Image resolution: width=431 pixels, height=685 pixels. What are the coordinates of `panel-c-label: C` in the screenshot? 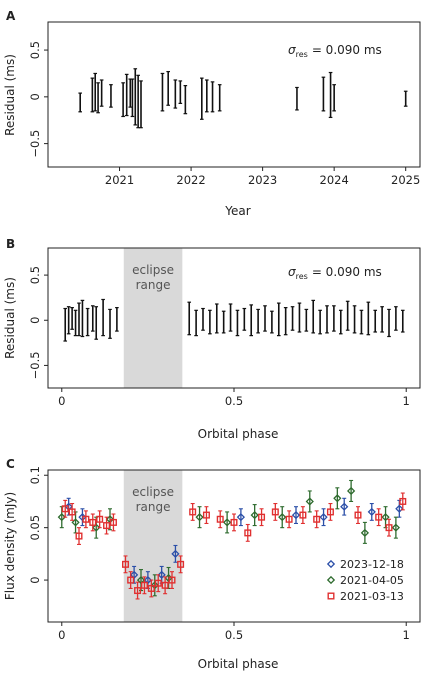 It's located at (10, 464).